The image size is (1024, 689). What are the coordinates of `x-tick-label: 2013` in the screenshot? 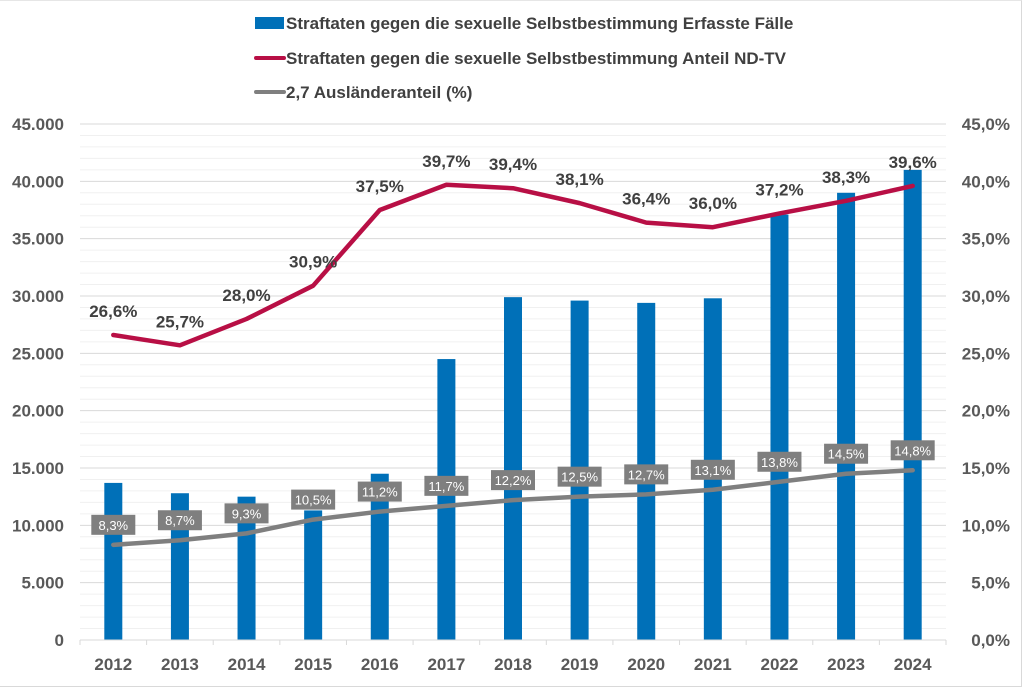 It's located at (180, 664).